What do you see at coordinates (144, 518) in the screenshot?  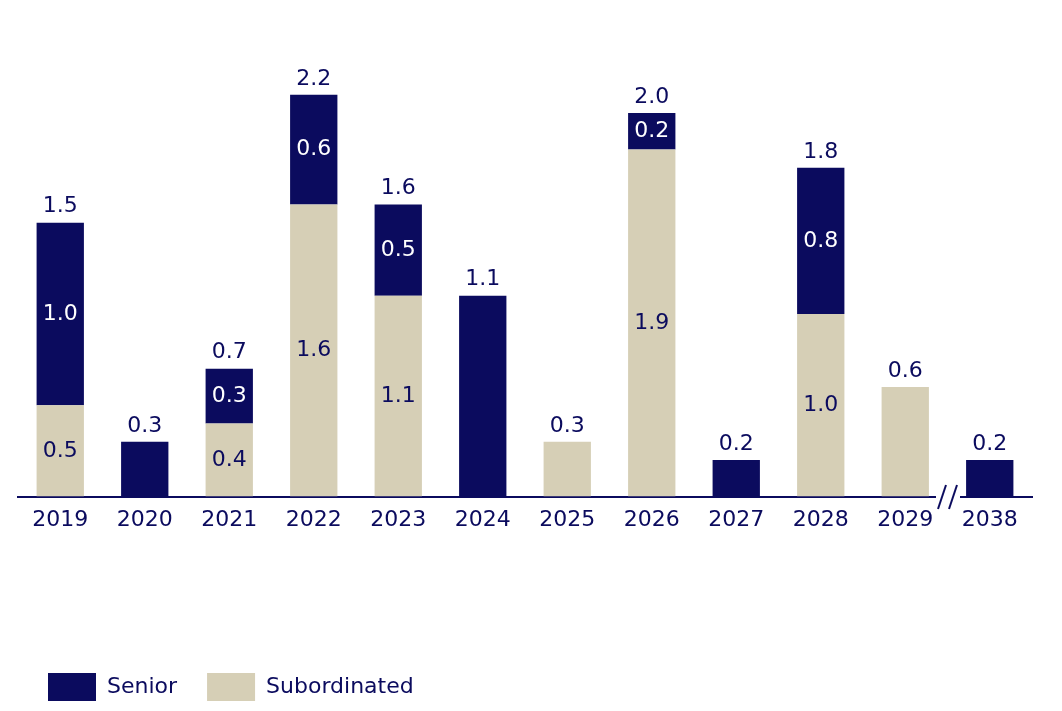 I see `x-tick-label: 2020` at bounding box center [144, 518].